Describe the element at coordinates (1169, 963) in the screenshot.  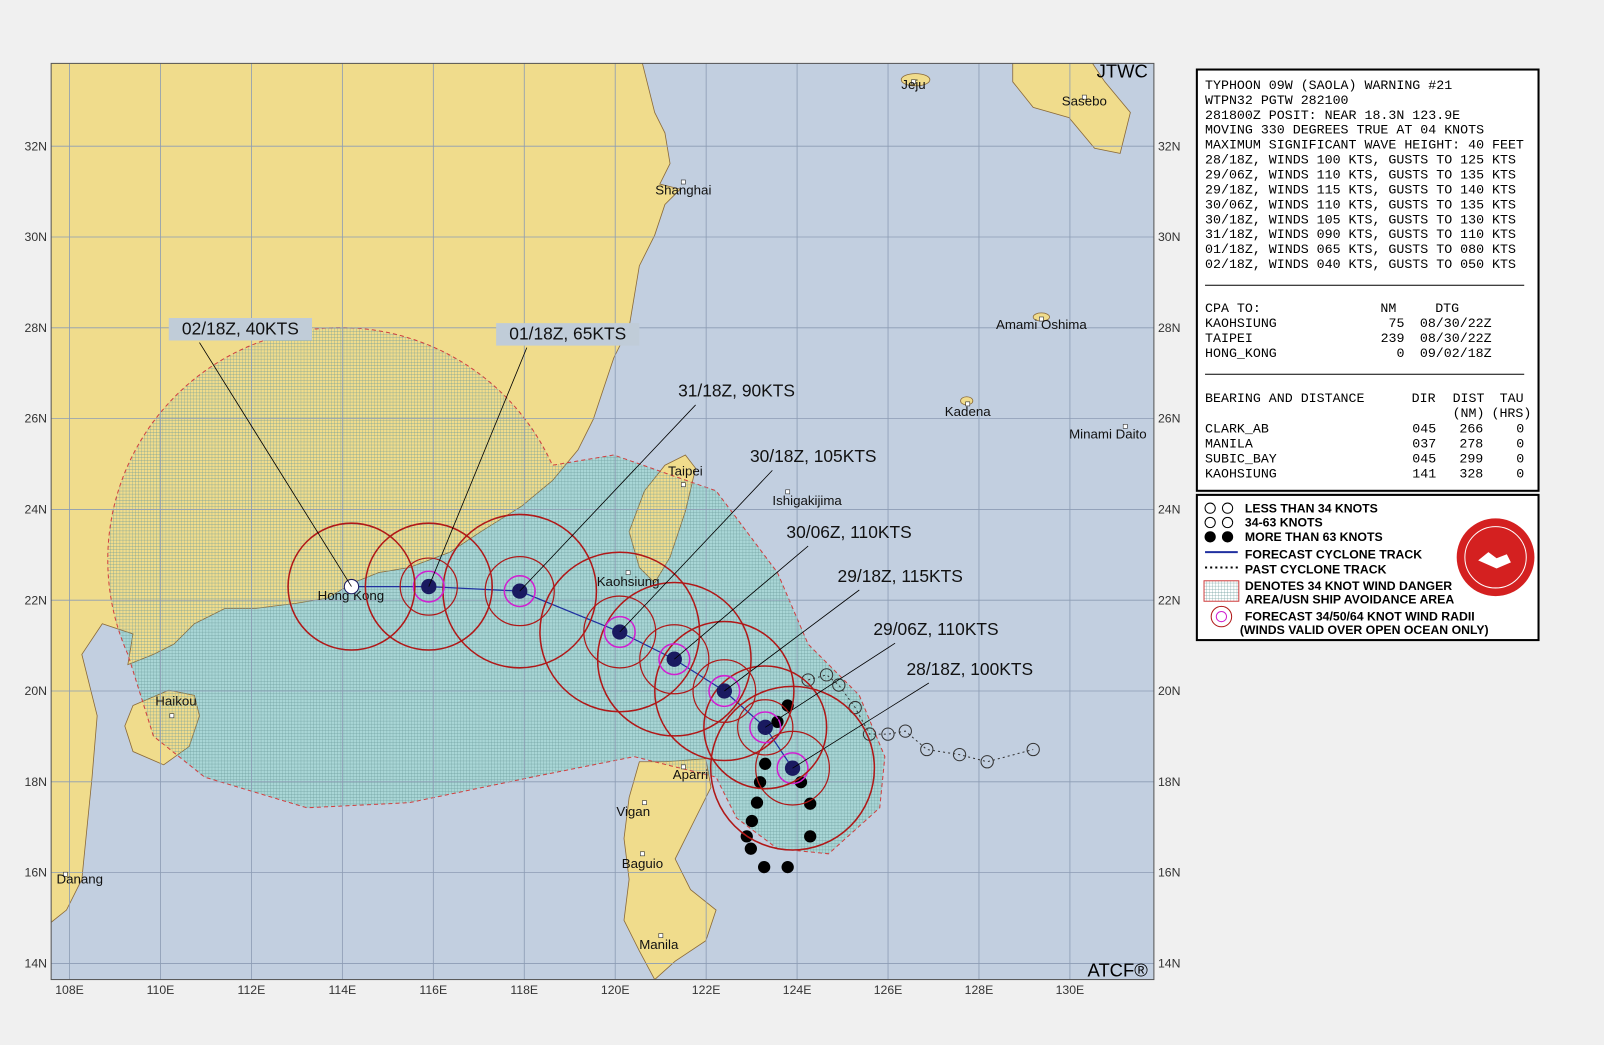
I see `lat-label: 14N` at that location.